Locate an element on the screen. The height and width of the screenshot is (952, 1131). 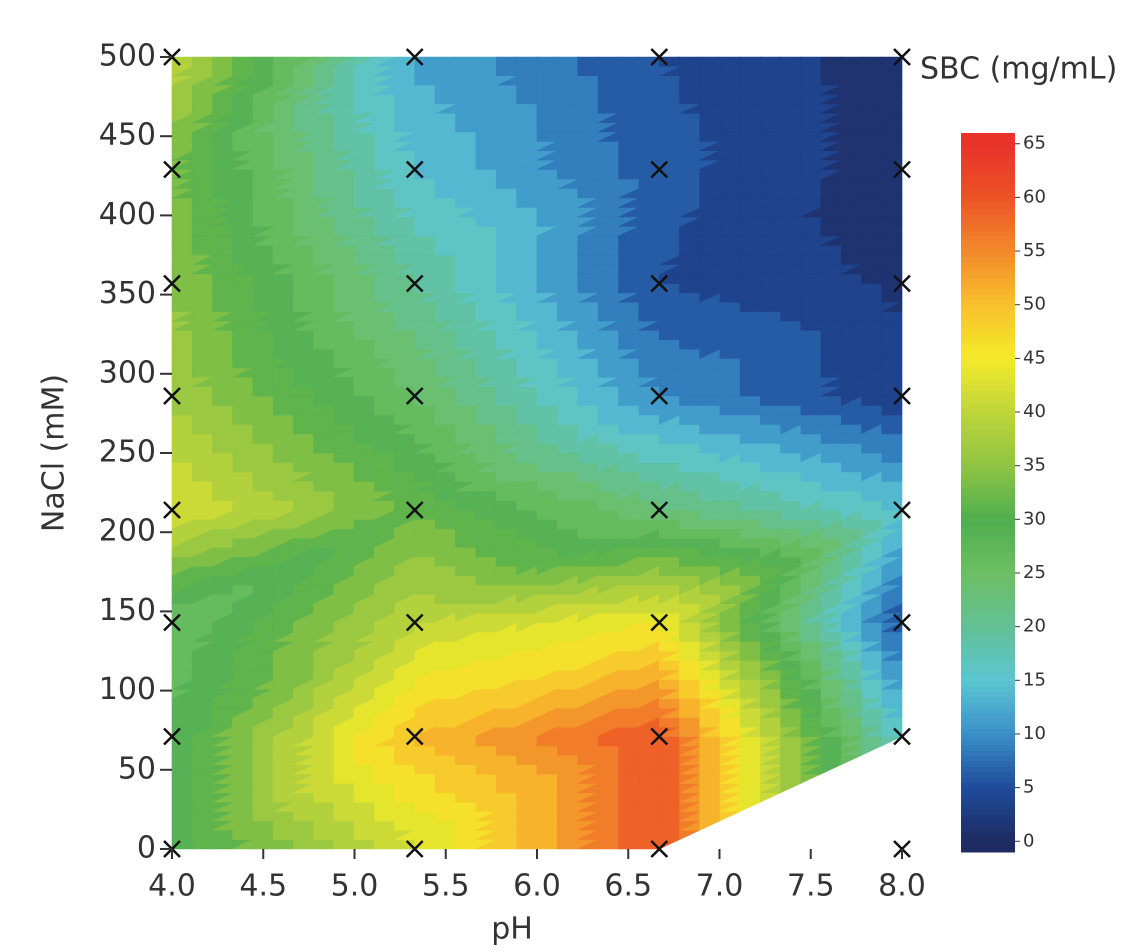
y-axis-label: NaCl (mM) is located at coordinates (54, 453).